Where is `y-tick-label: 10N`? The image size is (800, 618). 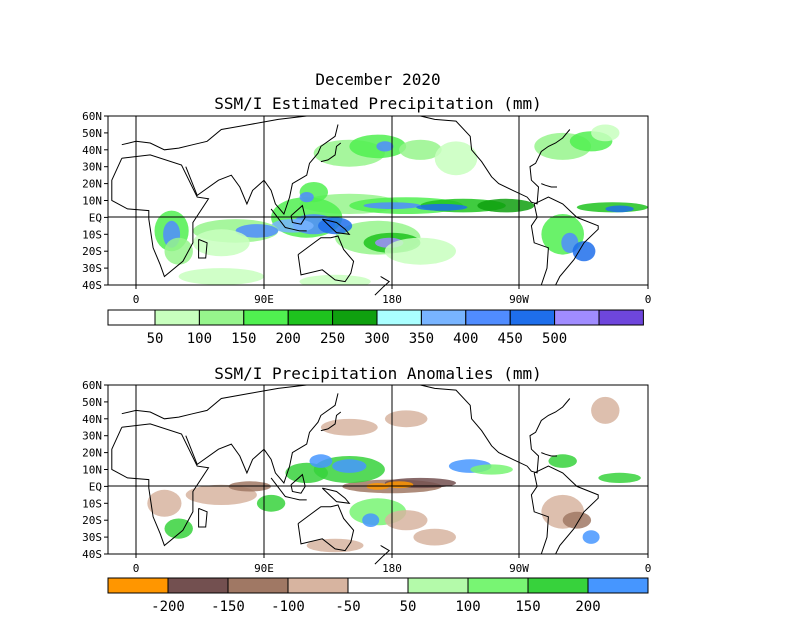
y-tick-label: 10N is located at coordinates (92, 201).